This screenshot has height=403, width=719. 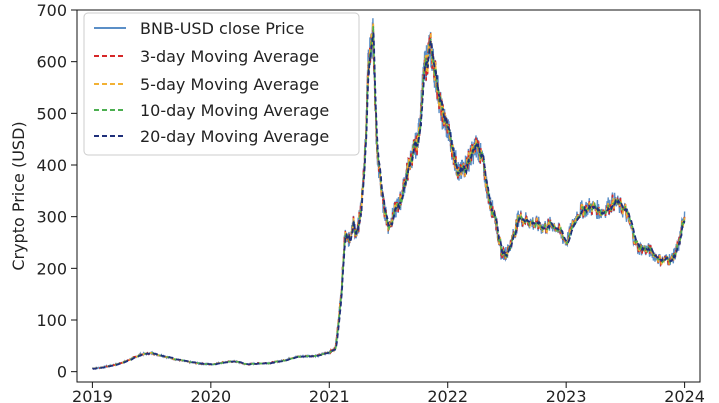 What do you see at coordinates (229, 56) in the screenshot?
I see `legend-label-ma3: 3-day Moving Average` at bounding box center [229, 56].